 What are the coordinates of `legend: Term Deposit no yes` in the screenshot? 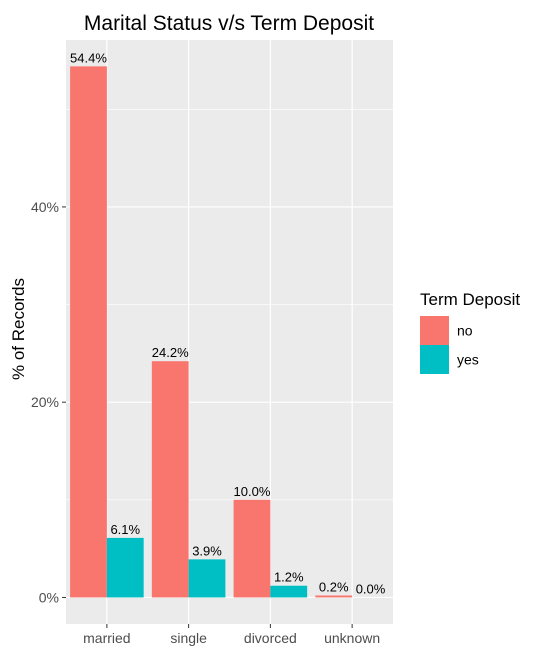 It's located at (470, 332).